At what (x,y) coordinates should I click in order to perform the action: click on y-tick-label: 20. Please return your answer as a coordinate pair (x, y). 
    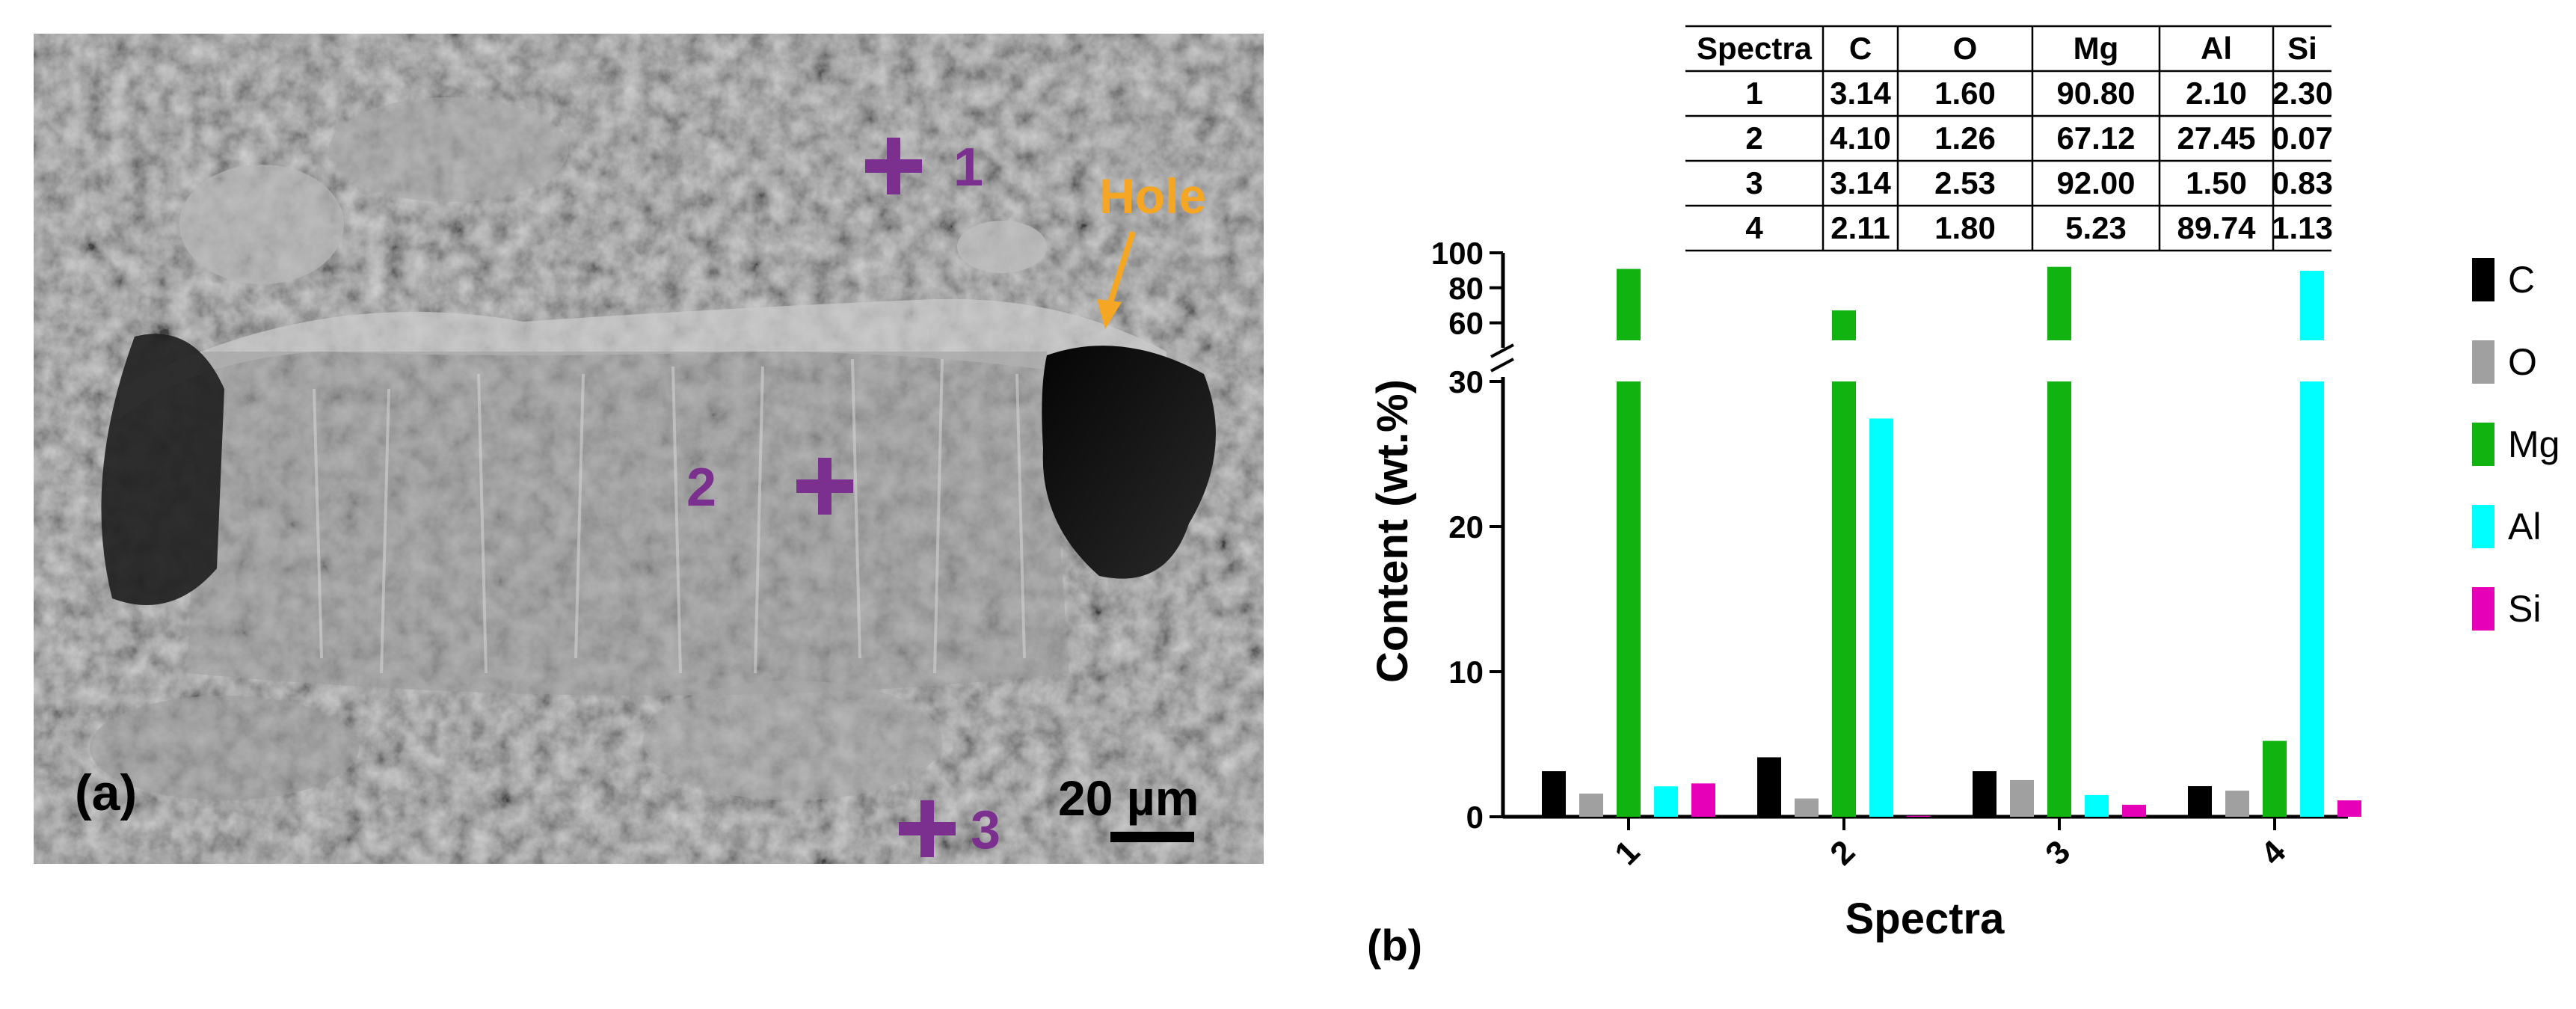
    Looking at the image, I should click on (1466, 527).